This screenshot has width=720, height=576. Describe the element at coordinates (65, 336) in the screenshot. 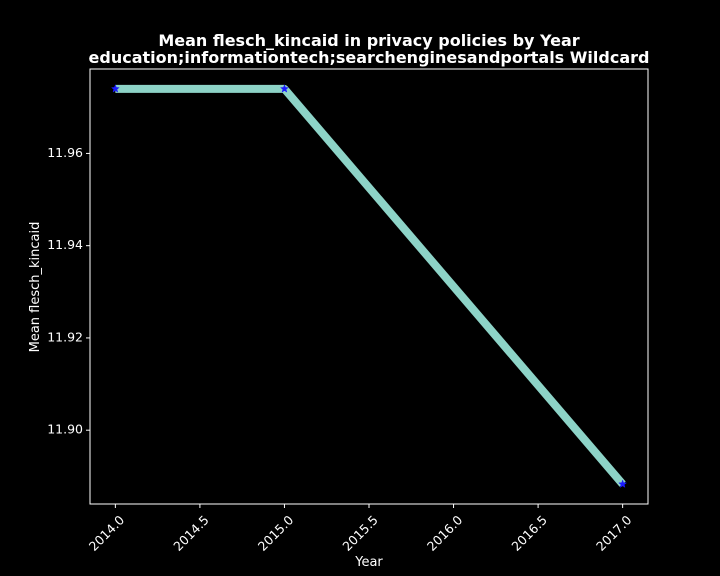

I see `y-tick-label: 11.92` at that location.